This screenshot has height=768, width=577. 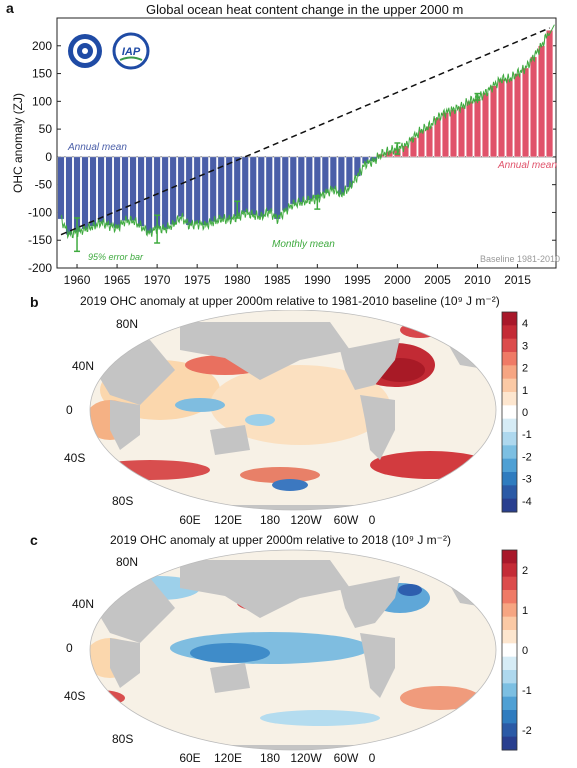 What do you see at coordinates (42, 101) in the screenshot?
I see `y-tick-label: 100` at bounding box center [42, 101].